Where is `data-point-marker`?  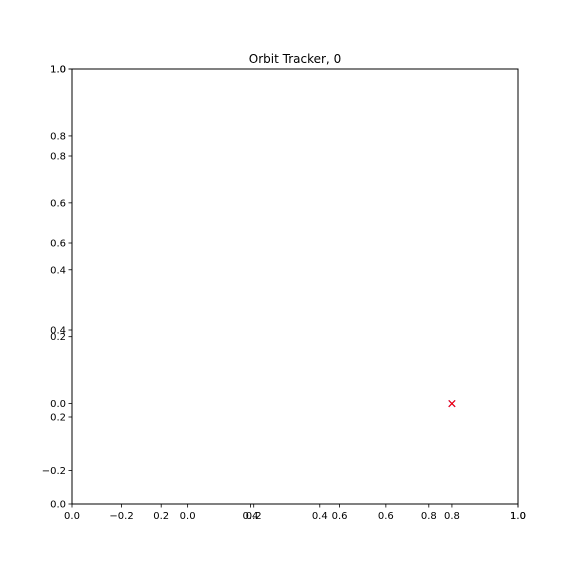 data-point-marker is located at coordinates (452, 404).